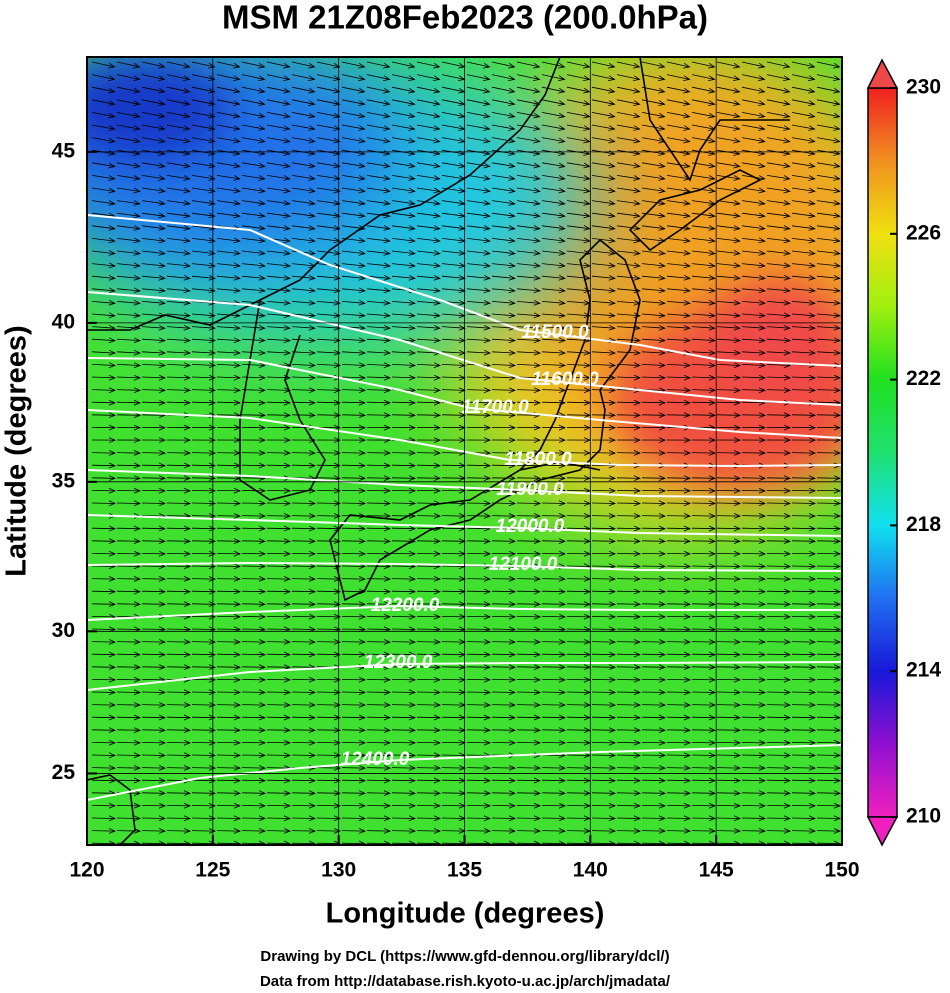 Image resolution: width=950 pixels, height=993 pixels. What do you see at coordinates (17, 450) in the screenshot?
I see `y-axis-label: Latitude (degrees)` at bounding box center [17, 450].